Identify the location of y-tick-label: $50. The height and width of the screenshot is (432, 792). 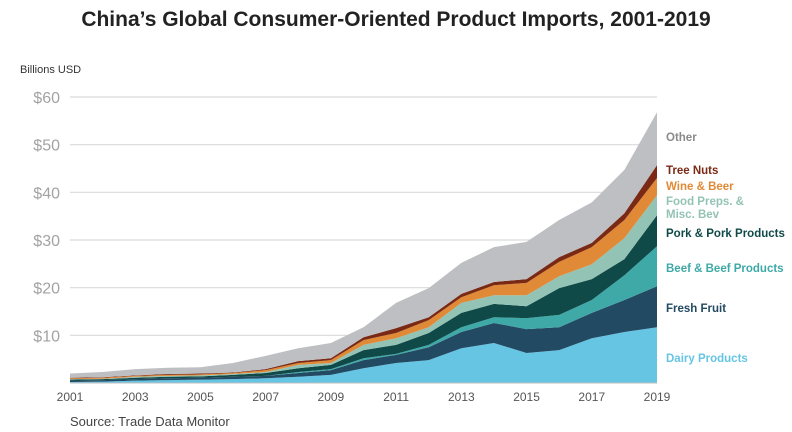
(46, 146).